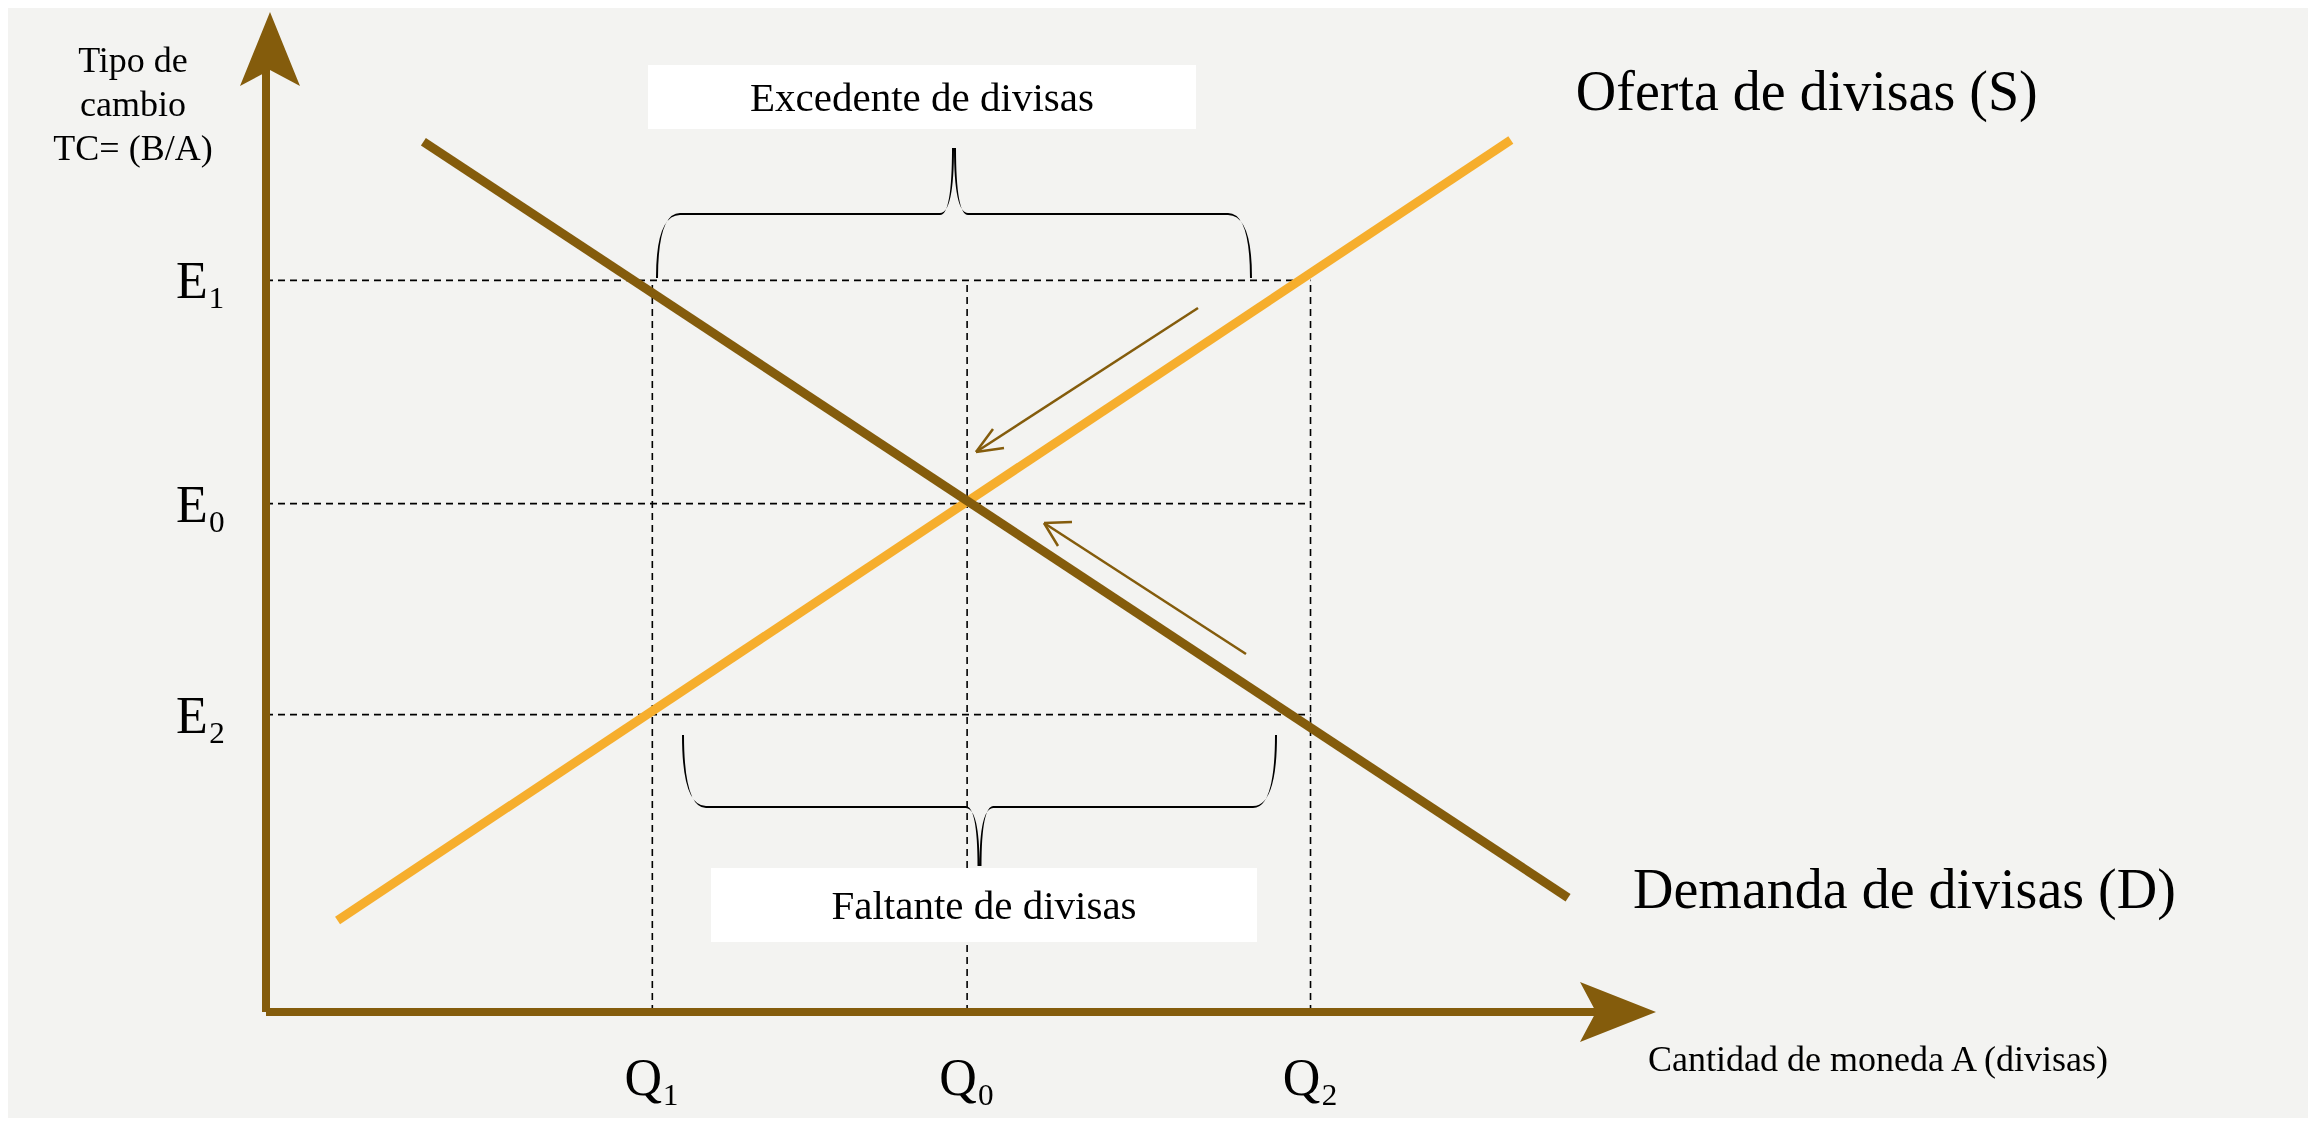 The image size is (2318, 1124). What do you see at coordinates (201, 715) in the screenshot?
I see `ref-line-label: E₂` at bounding box center [201, 715].